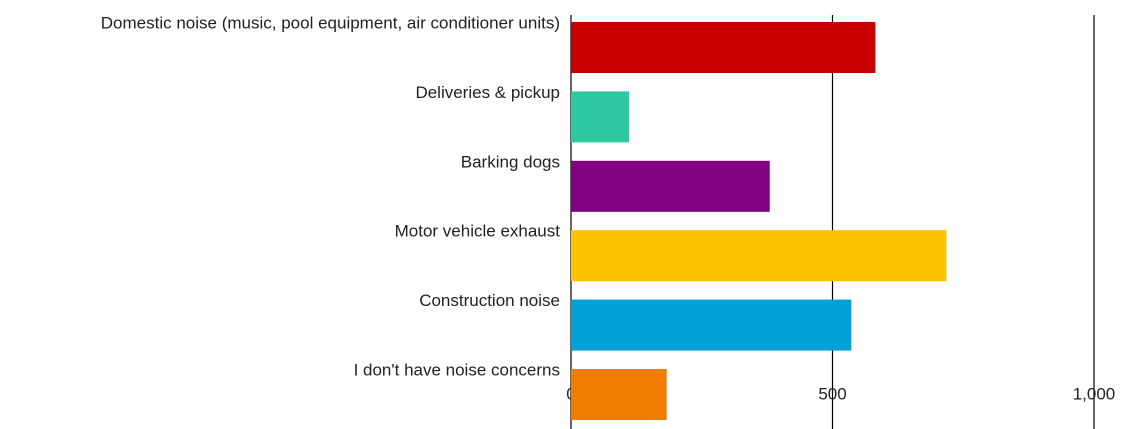 Image resolution: width=1137 pixels, height=429 pixels. Describe the element at coordinates (478, 231) in the screenshot. I see `y-tick-label: Motor vehicle exhaust` at that location.